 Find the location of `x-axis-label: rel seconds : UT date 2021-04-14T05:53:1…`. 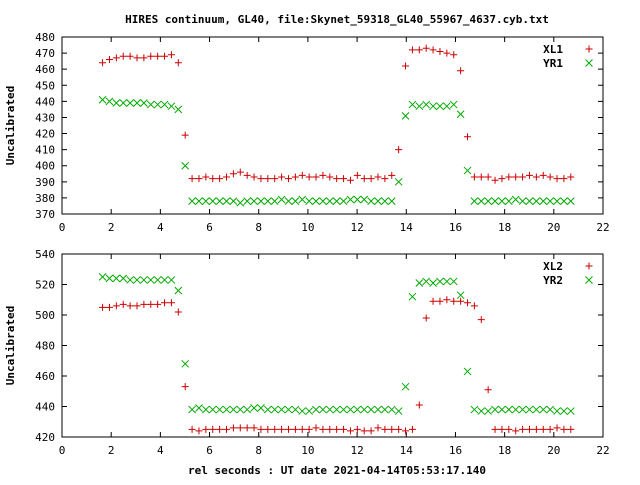

x-axis-label: rel seconds : UT date 2021-04-14T05:53:1… is located at coordinates (337, 470).